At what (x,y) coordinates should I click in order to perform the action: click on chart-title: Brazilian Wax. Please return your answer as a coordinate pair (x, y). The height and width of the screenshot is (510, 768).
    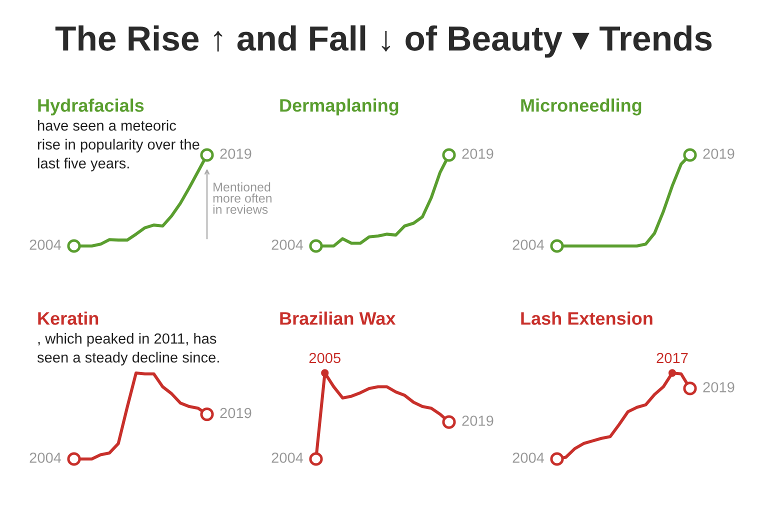
    Looking at the image, I should click on (338, 318).